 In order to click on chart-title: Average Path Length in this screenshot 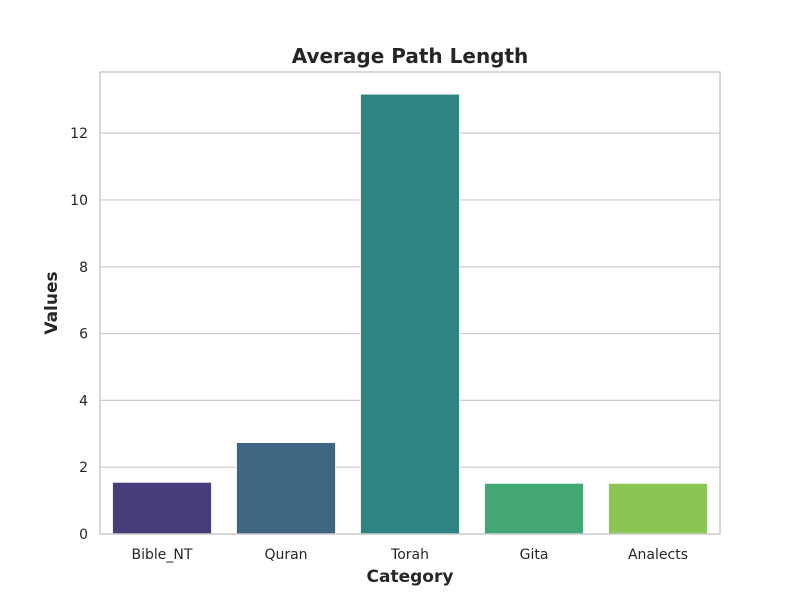, I will do `click(410, 56)`.